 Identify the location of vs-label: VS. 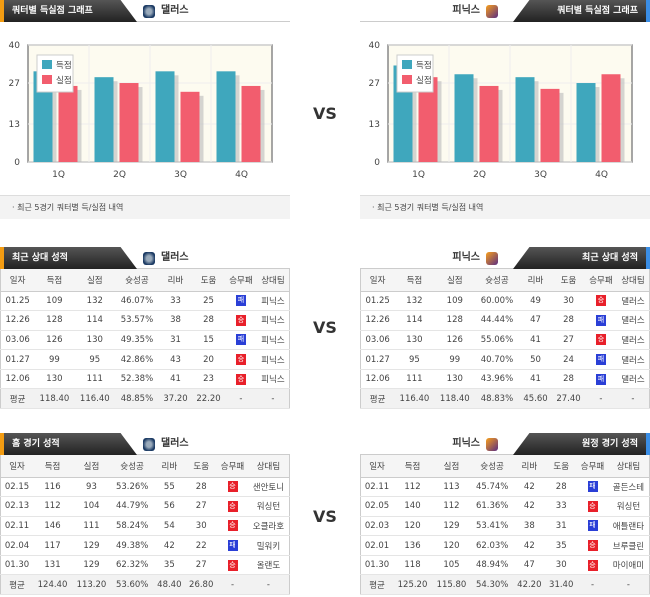
(325, 327).